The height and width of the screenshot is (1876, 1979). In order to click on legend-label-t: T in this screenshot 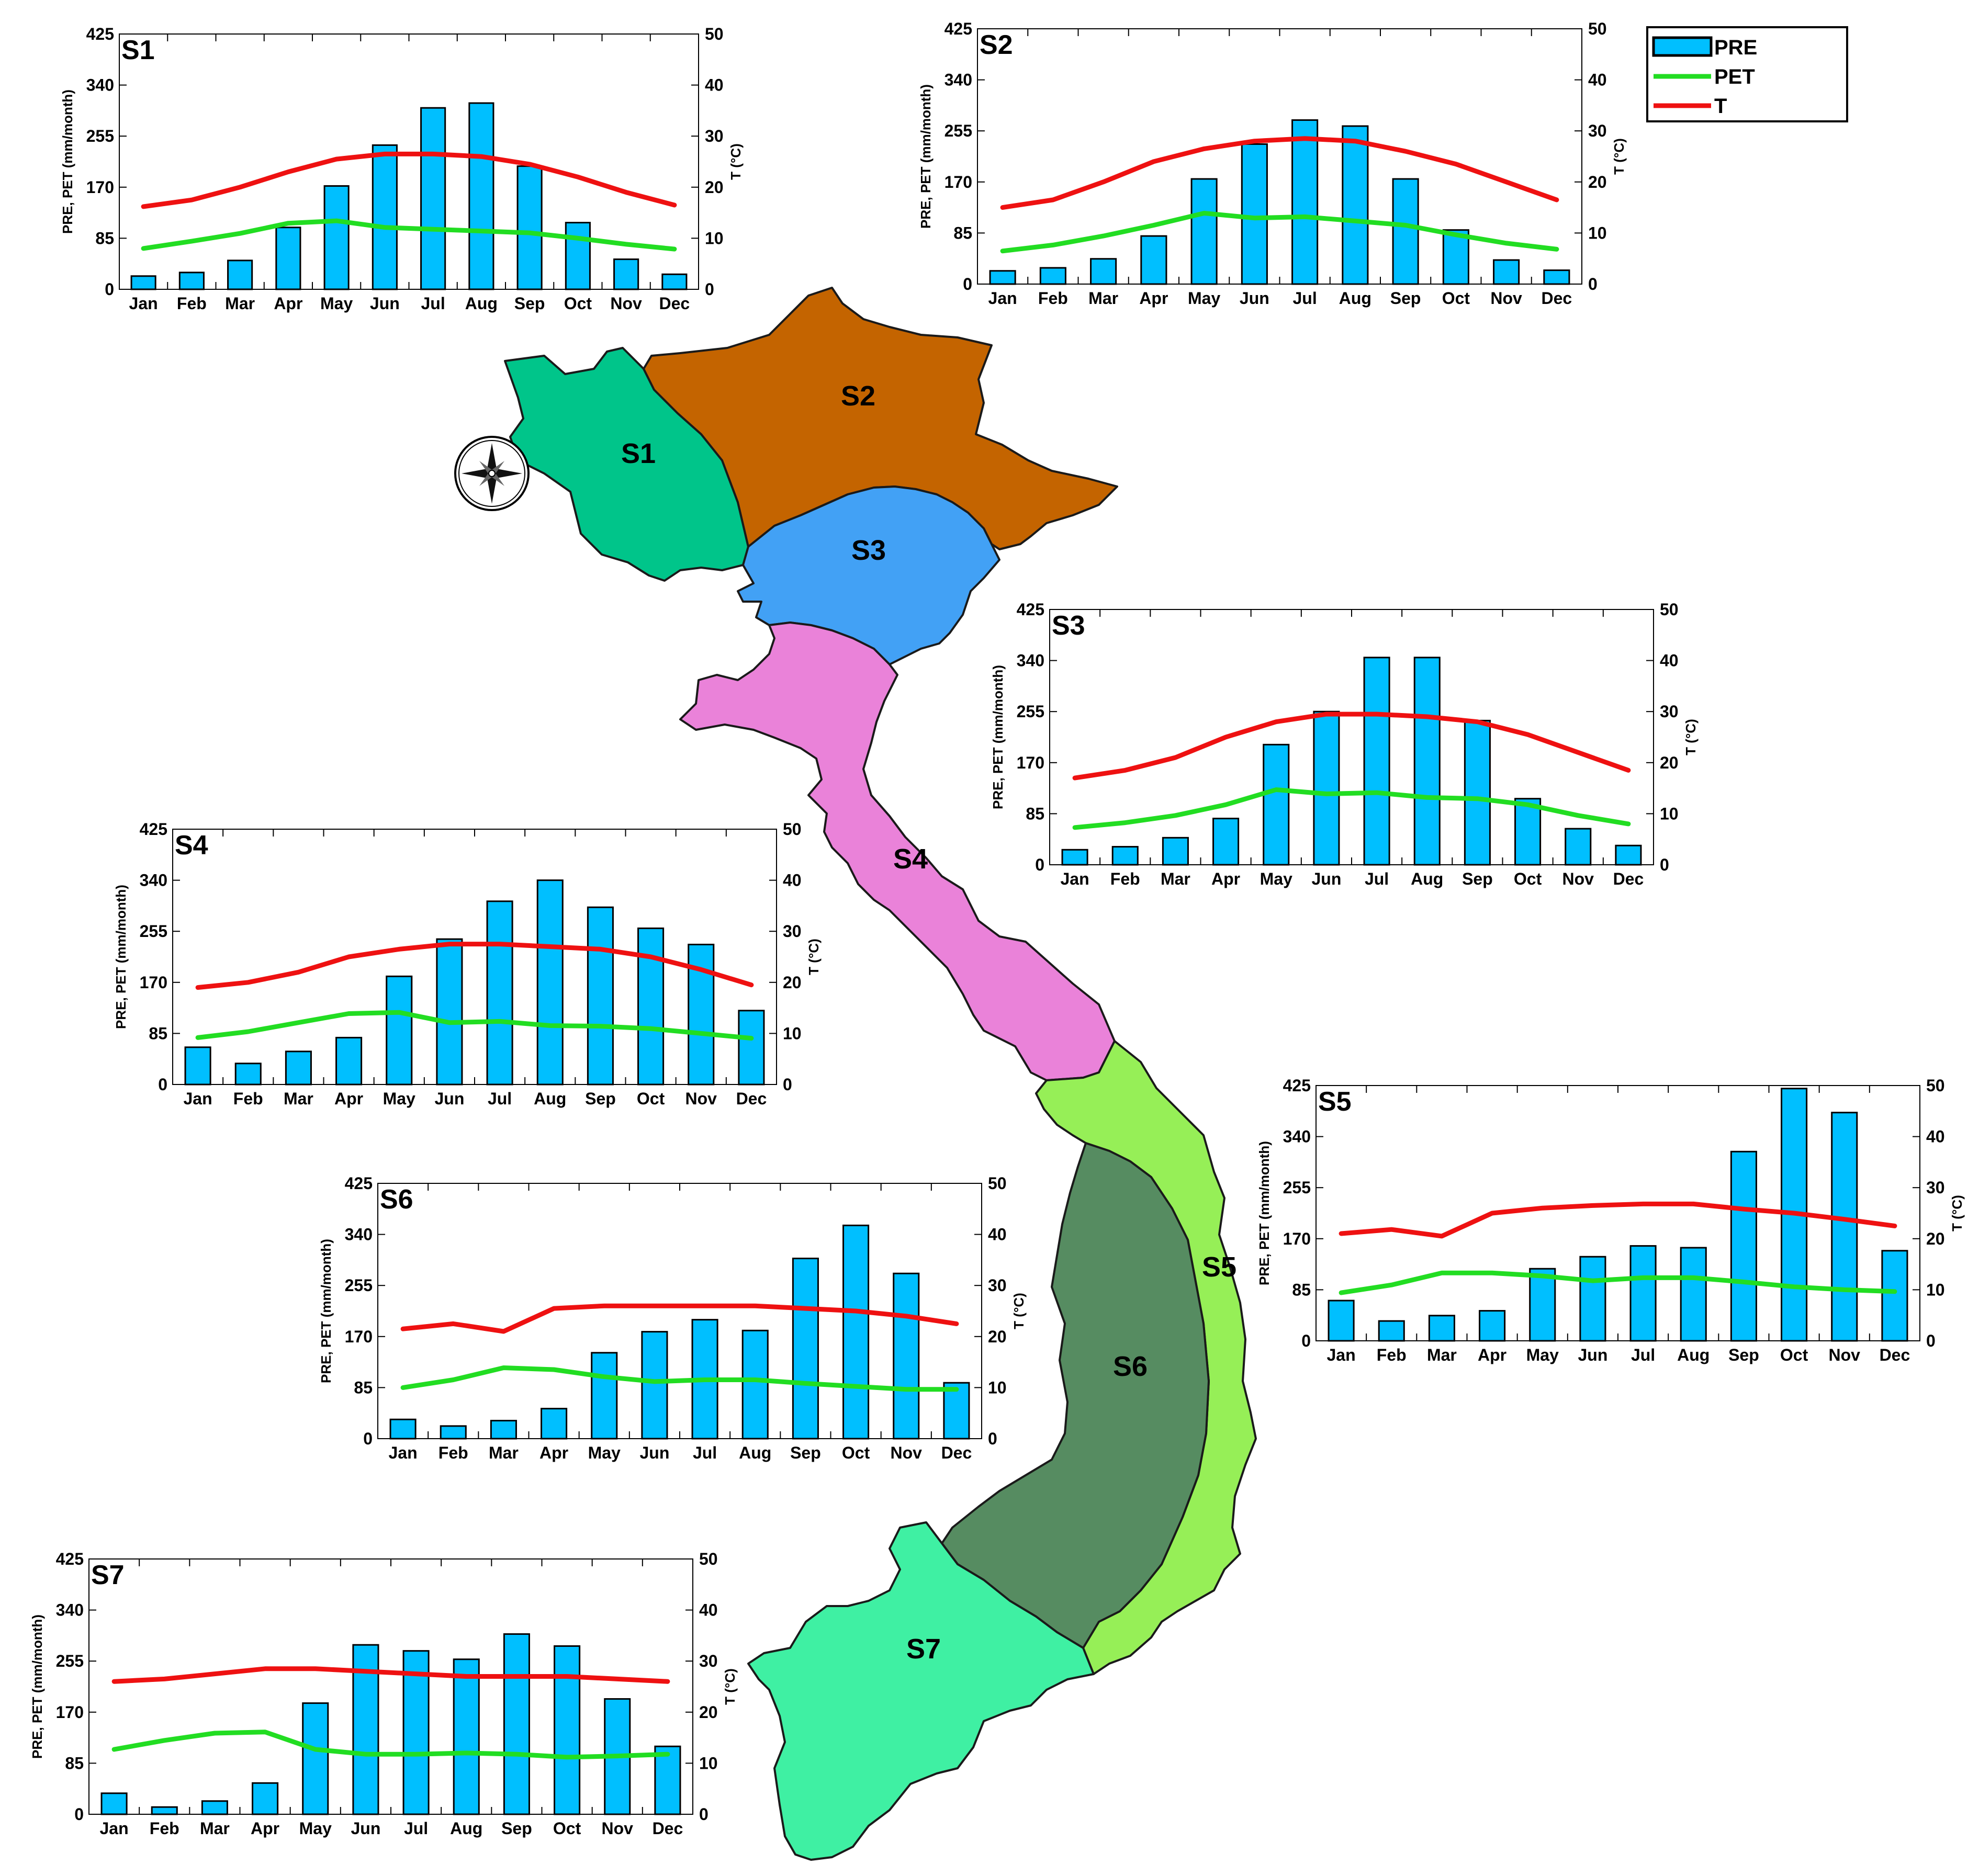, I will do `click(1720, 106)`.